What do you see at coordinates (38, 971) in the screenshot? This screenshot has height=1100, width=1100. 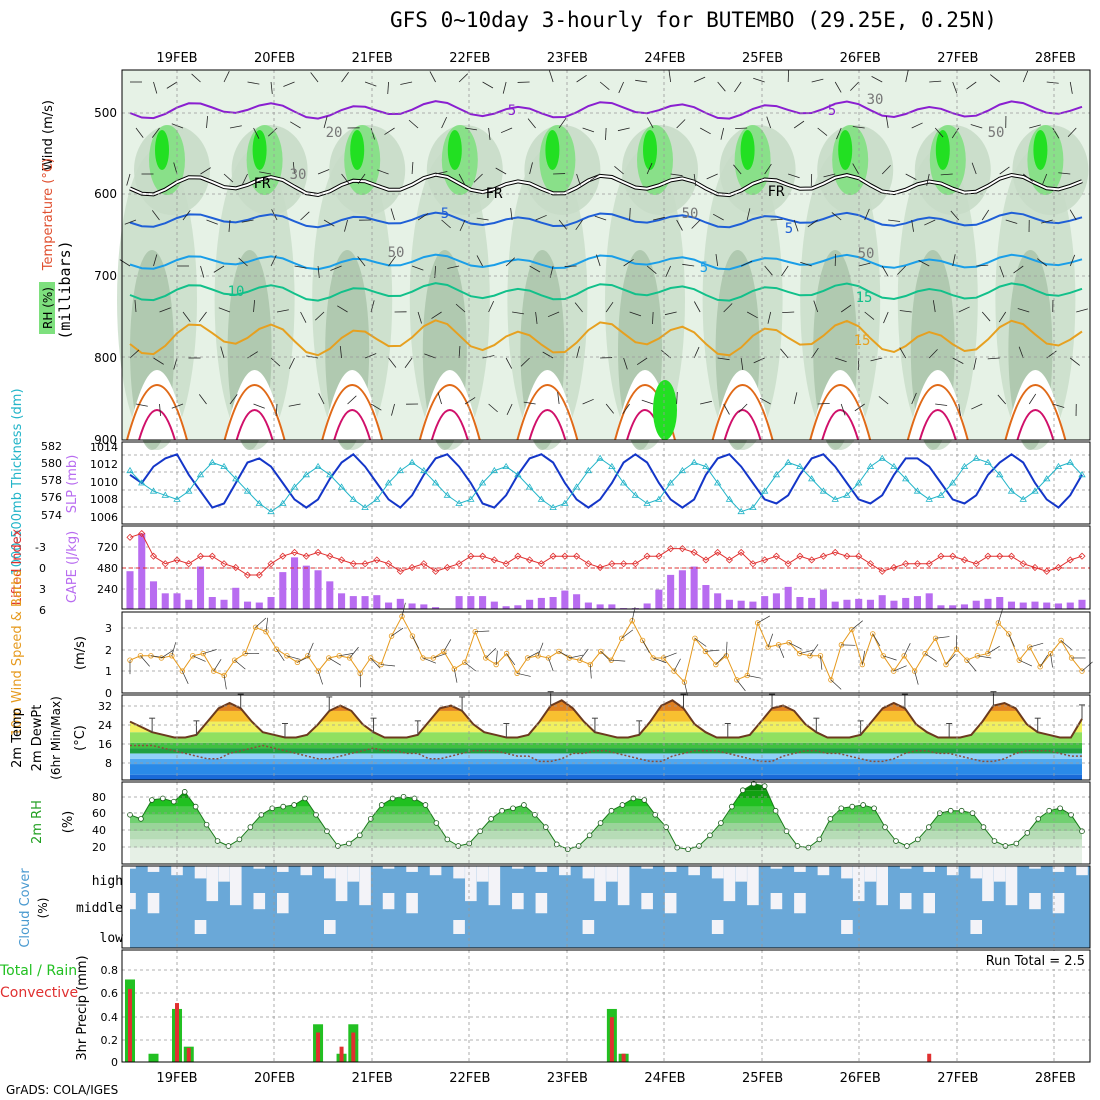 I see `precip-total-ylabel: Total / Rain` at bounding box center [38, 971].